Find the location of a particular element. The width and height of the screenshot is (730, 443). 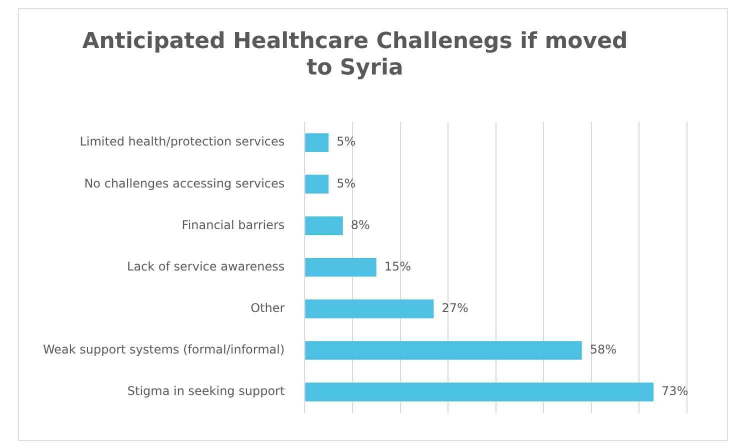

data-label: 73% is located at coordinates (675, 391).